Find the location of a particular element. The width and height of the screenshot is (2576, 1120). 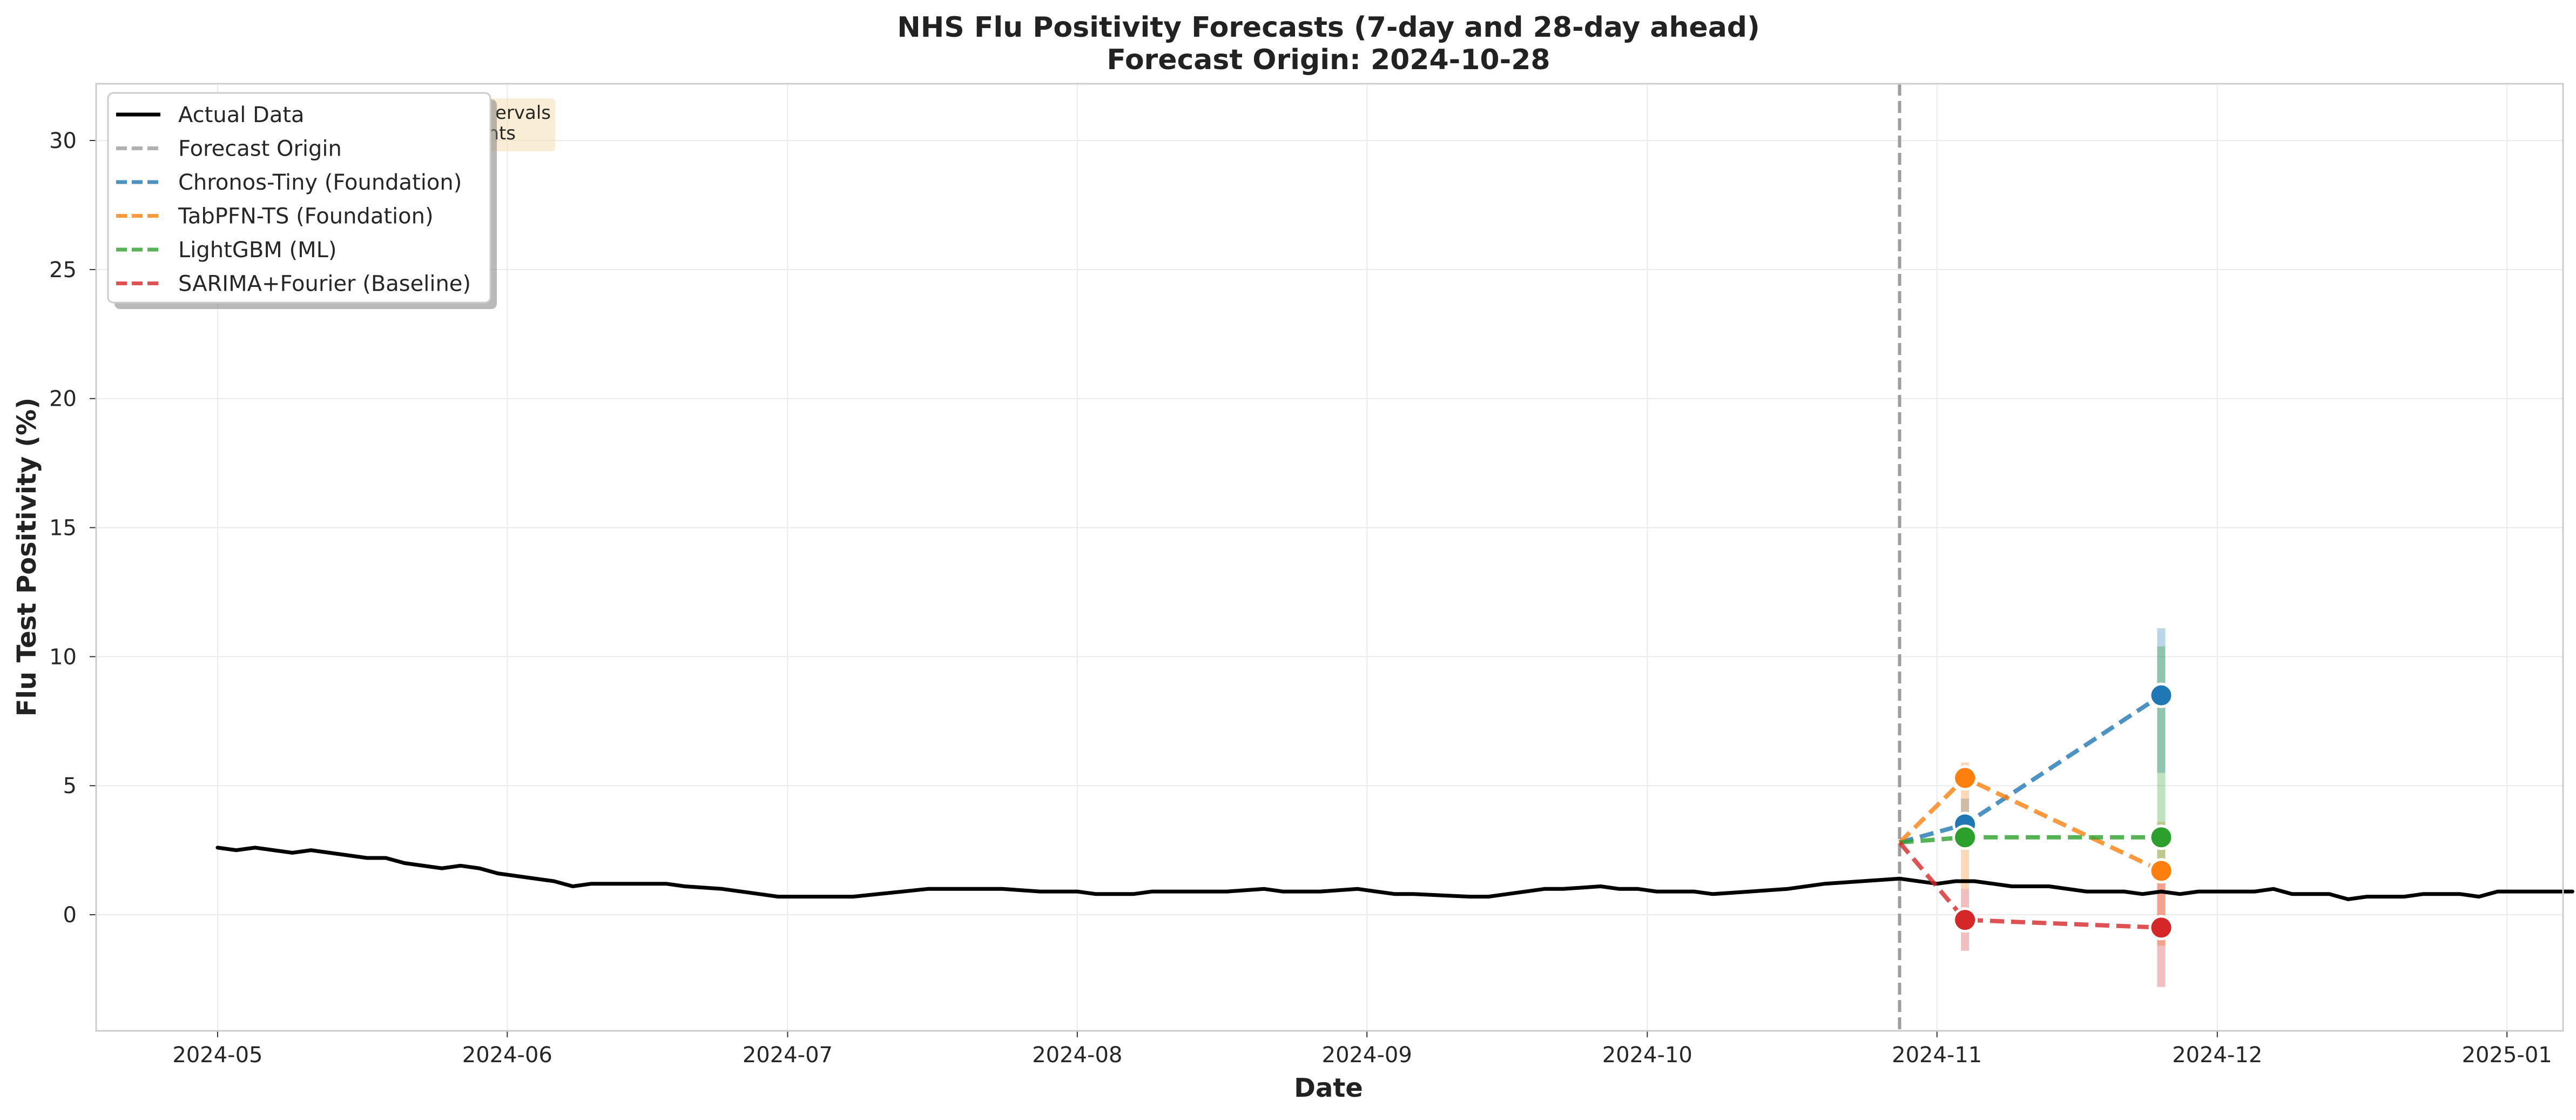

y-tick-label: 0 is located at coordinates (70, 915).